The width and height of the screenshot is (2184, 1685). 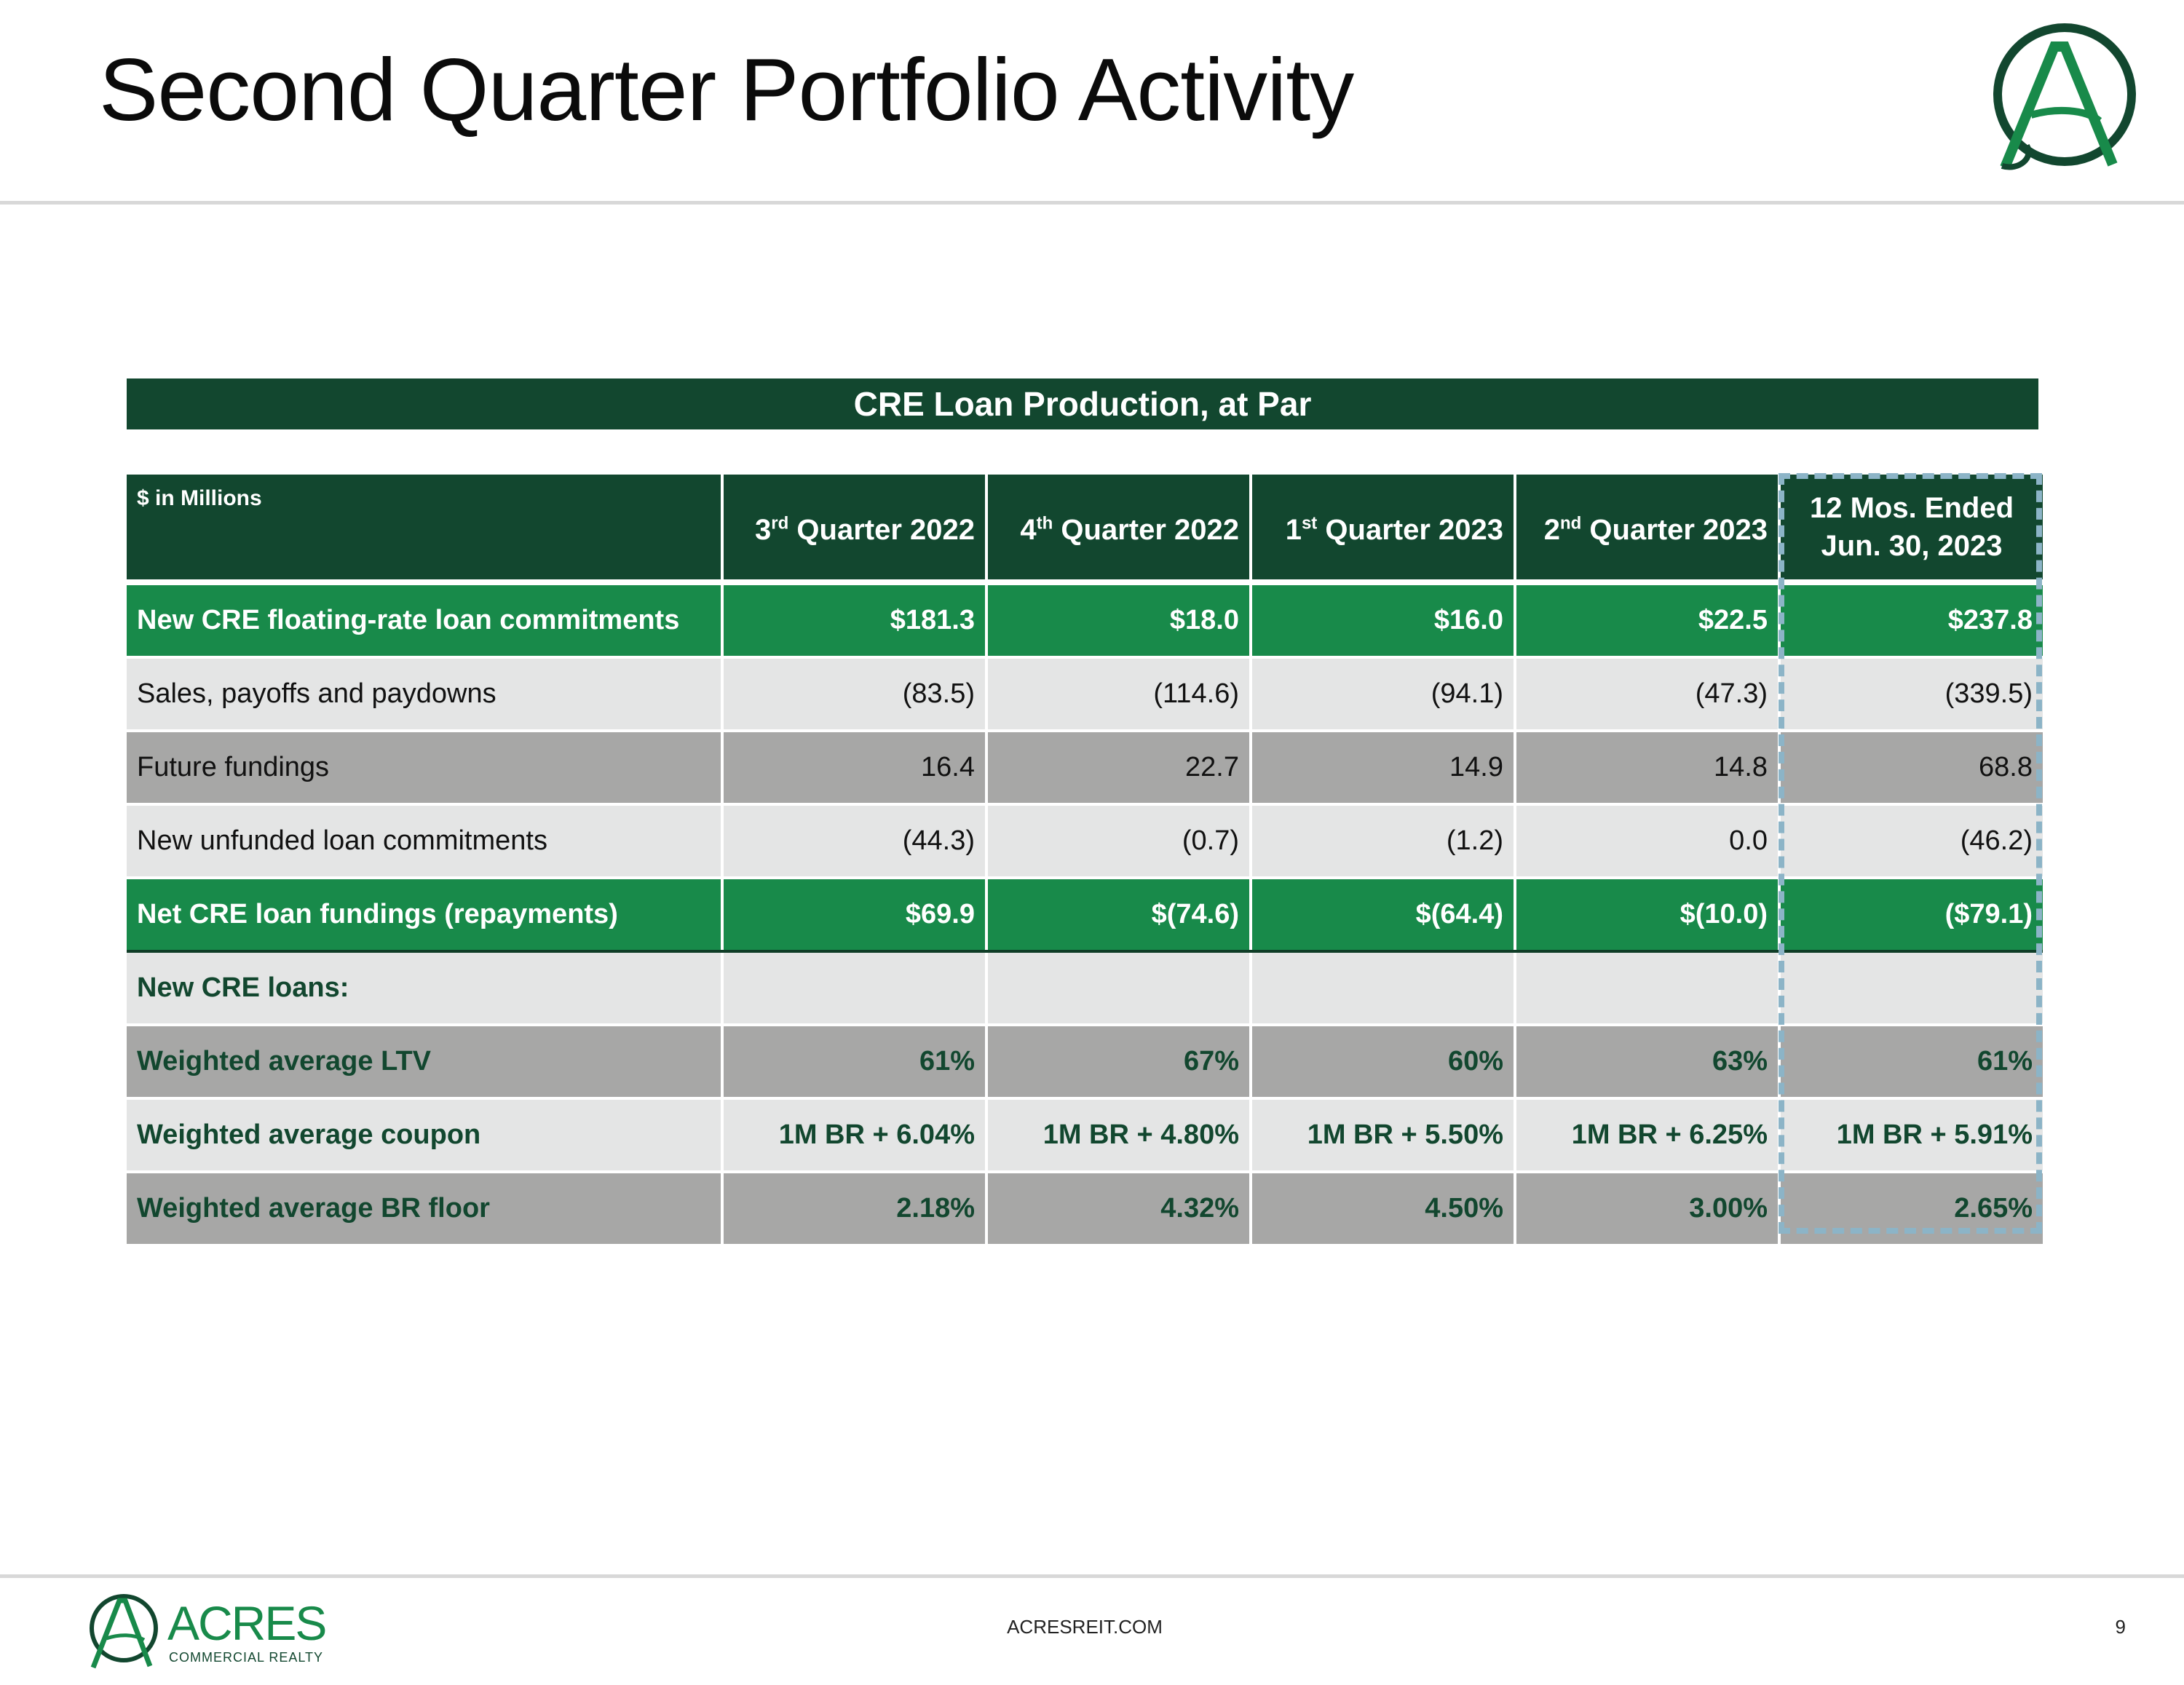 I want to click on page-title: Second Quarter Portfolio Activity, so click(x=726, y=89).